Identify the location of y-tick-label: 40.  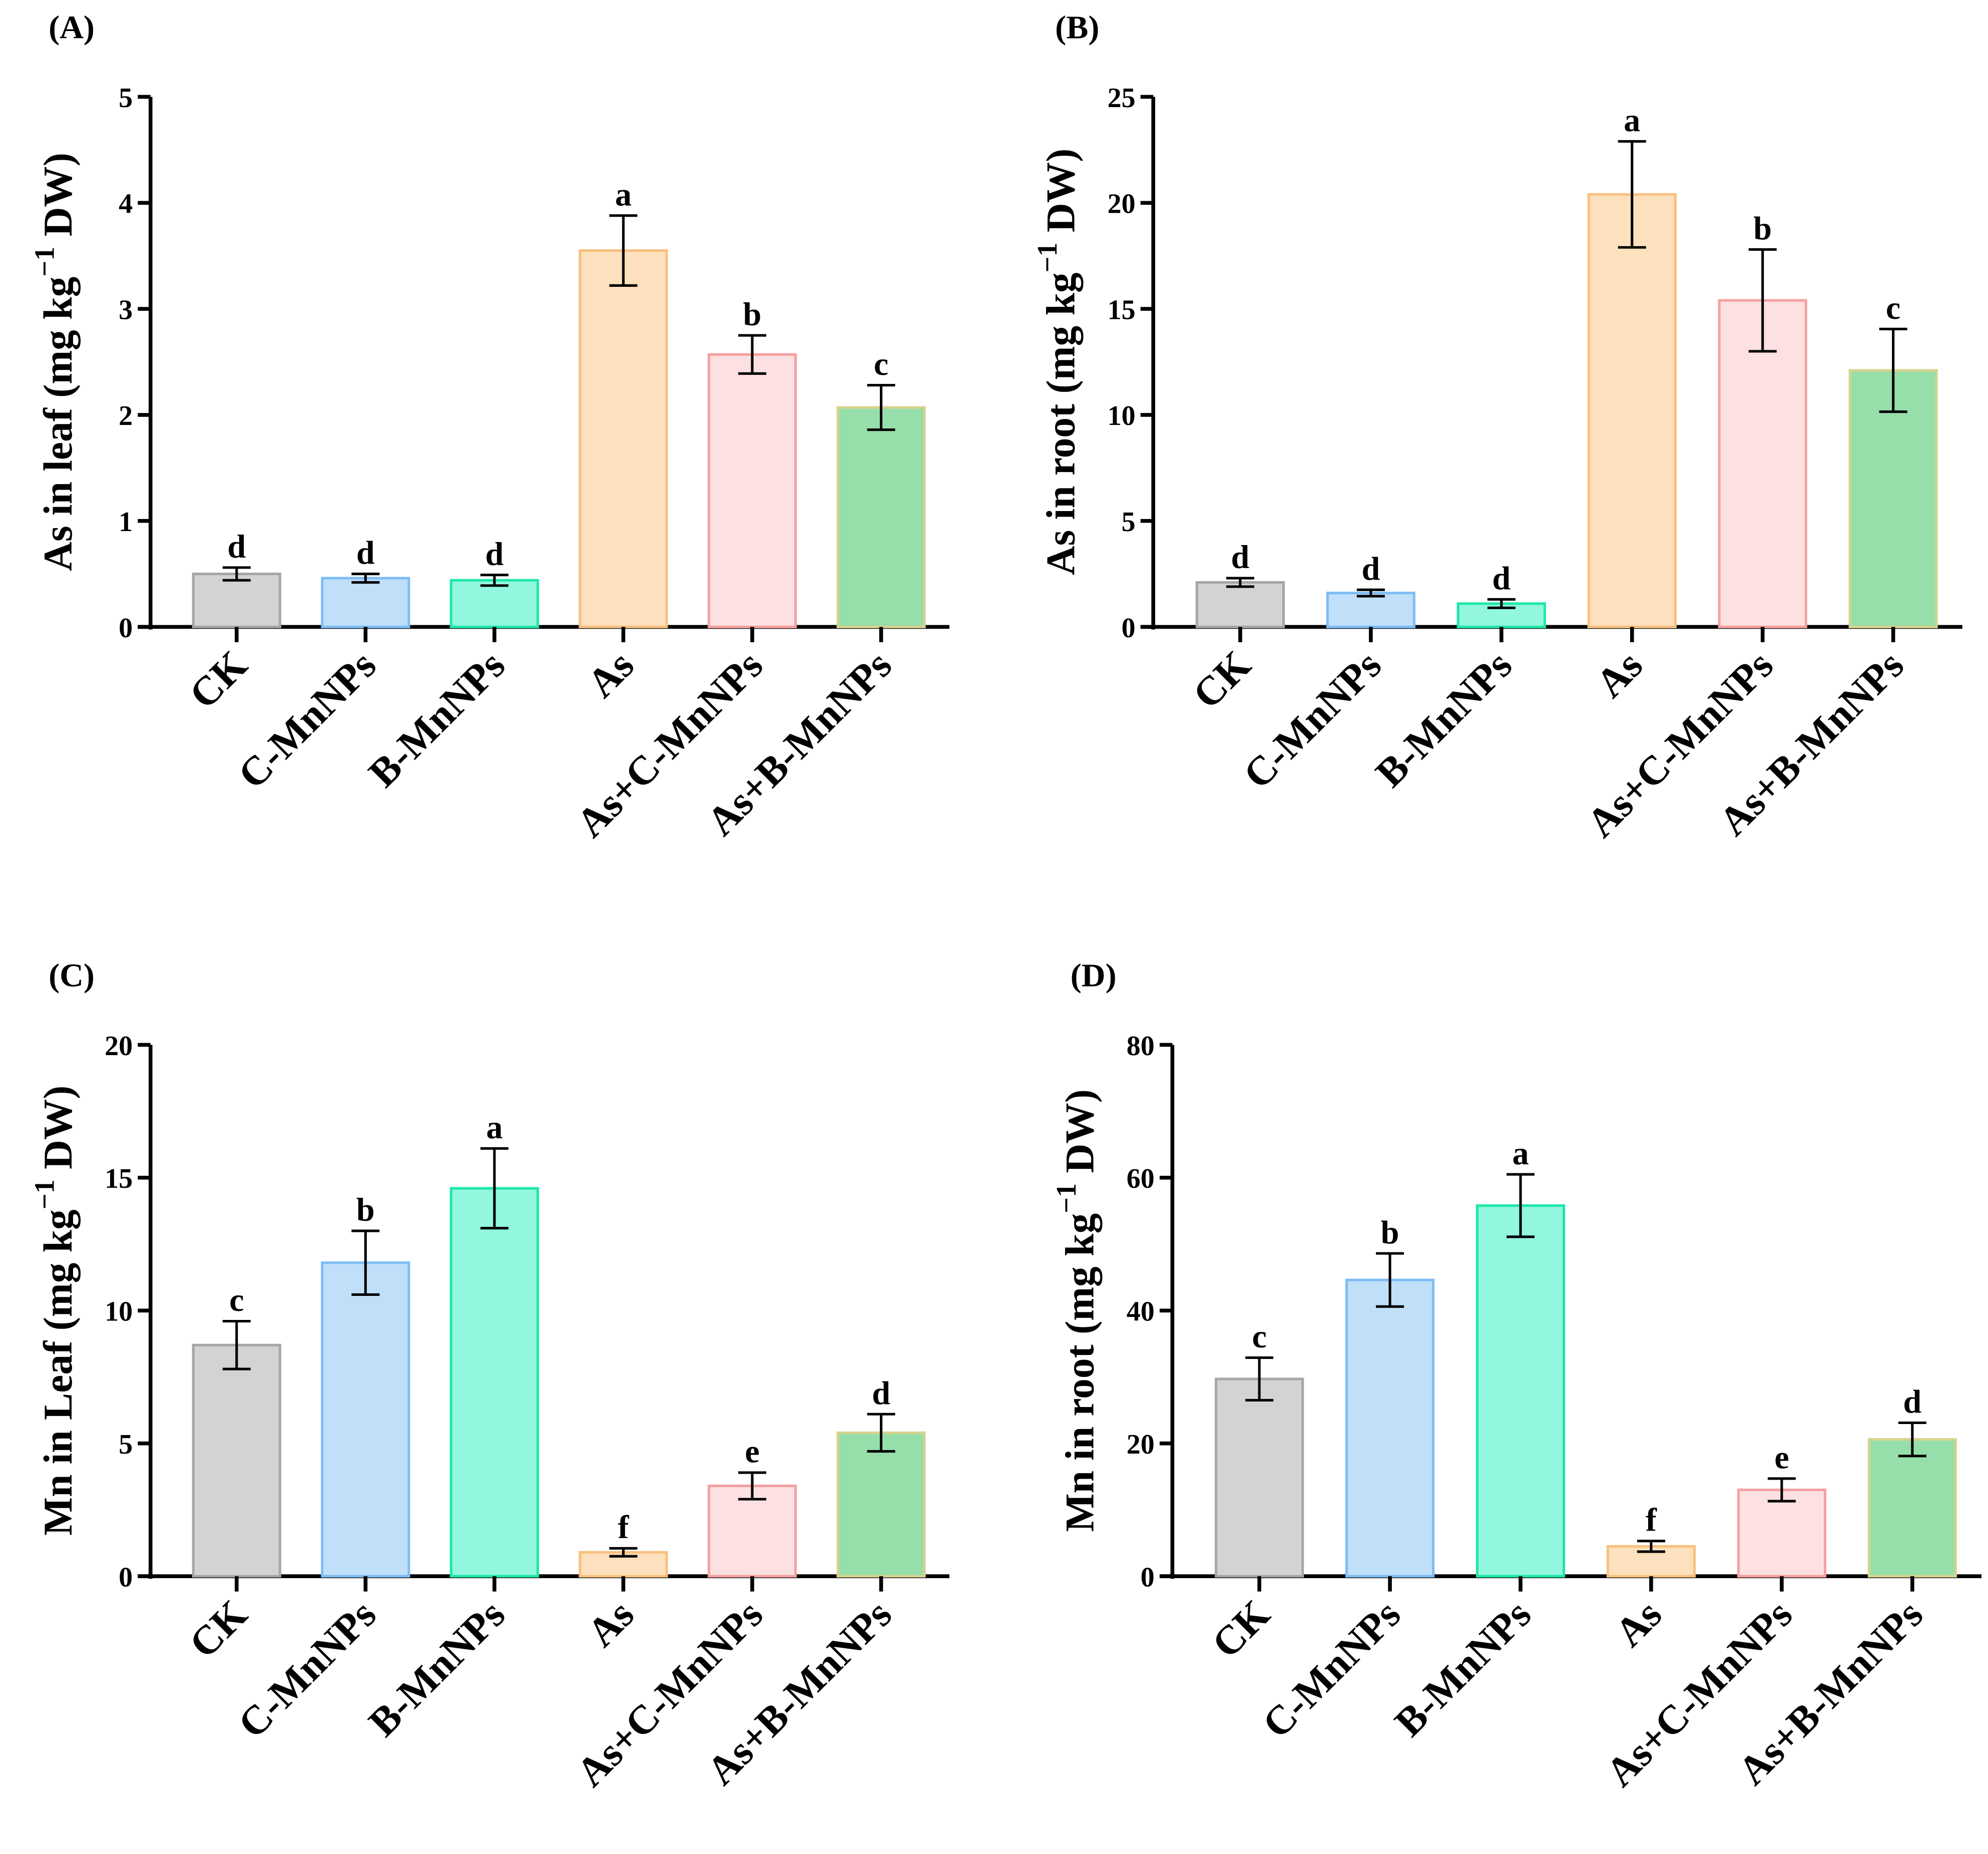
(1141, 1311).